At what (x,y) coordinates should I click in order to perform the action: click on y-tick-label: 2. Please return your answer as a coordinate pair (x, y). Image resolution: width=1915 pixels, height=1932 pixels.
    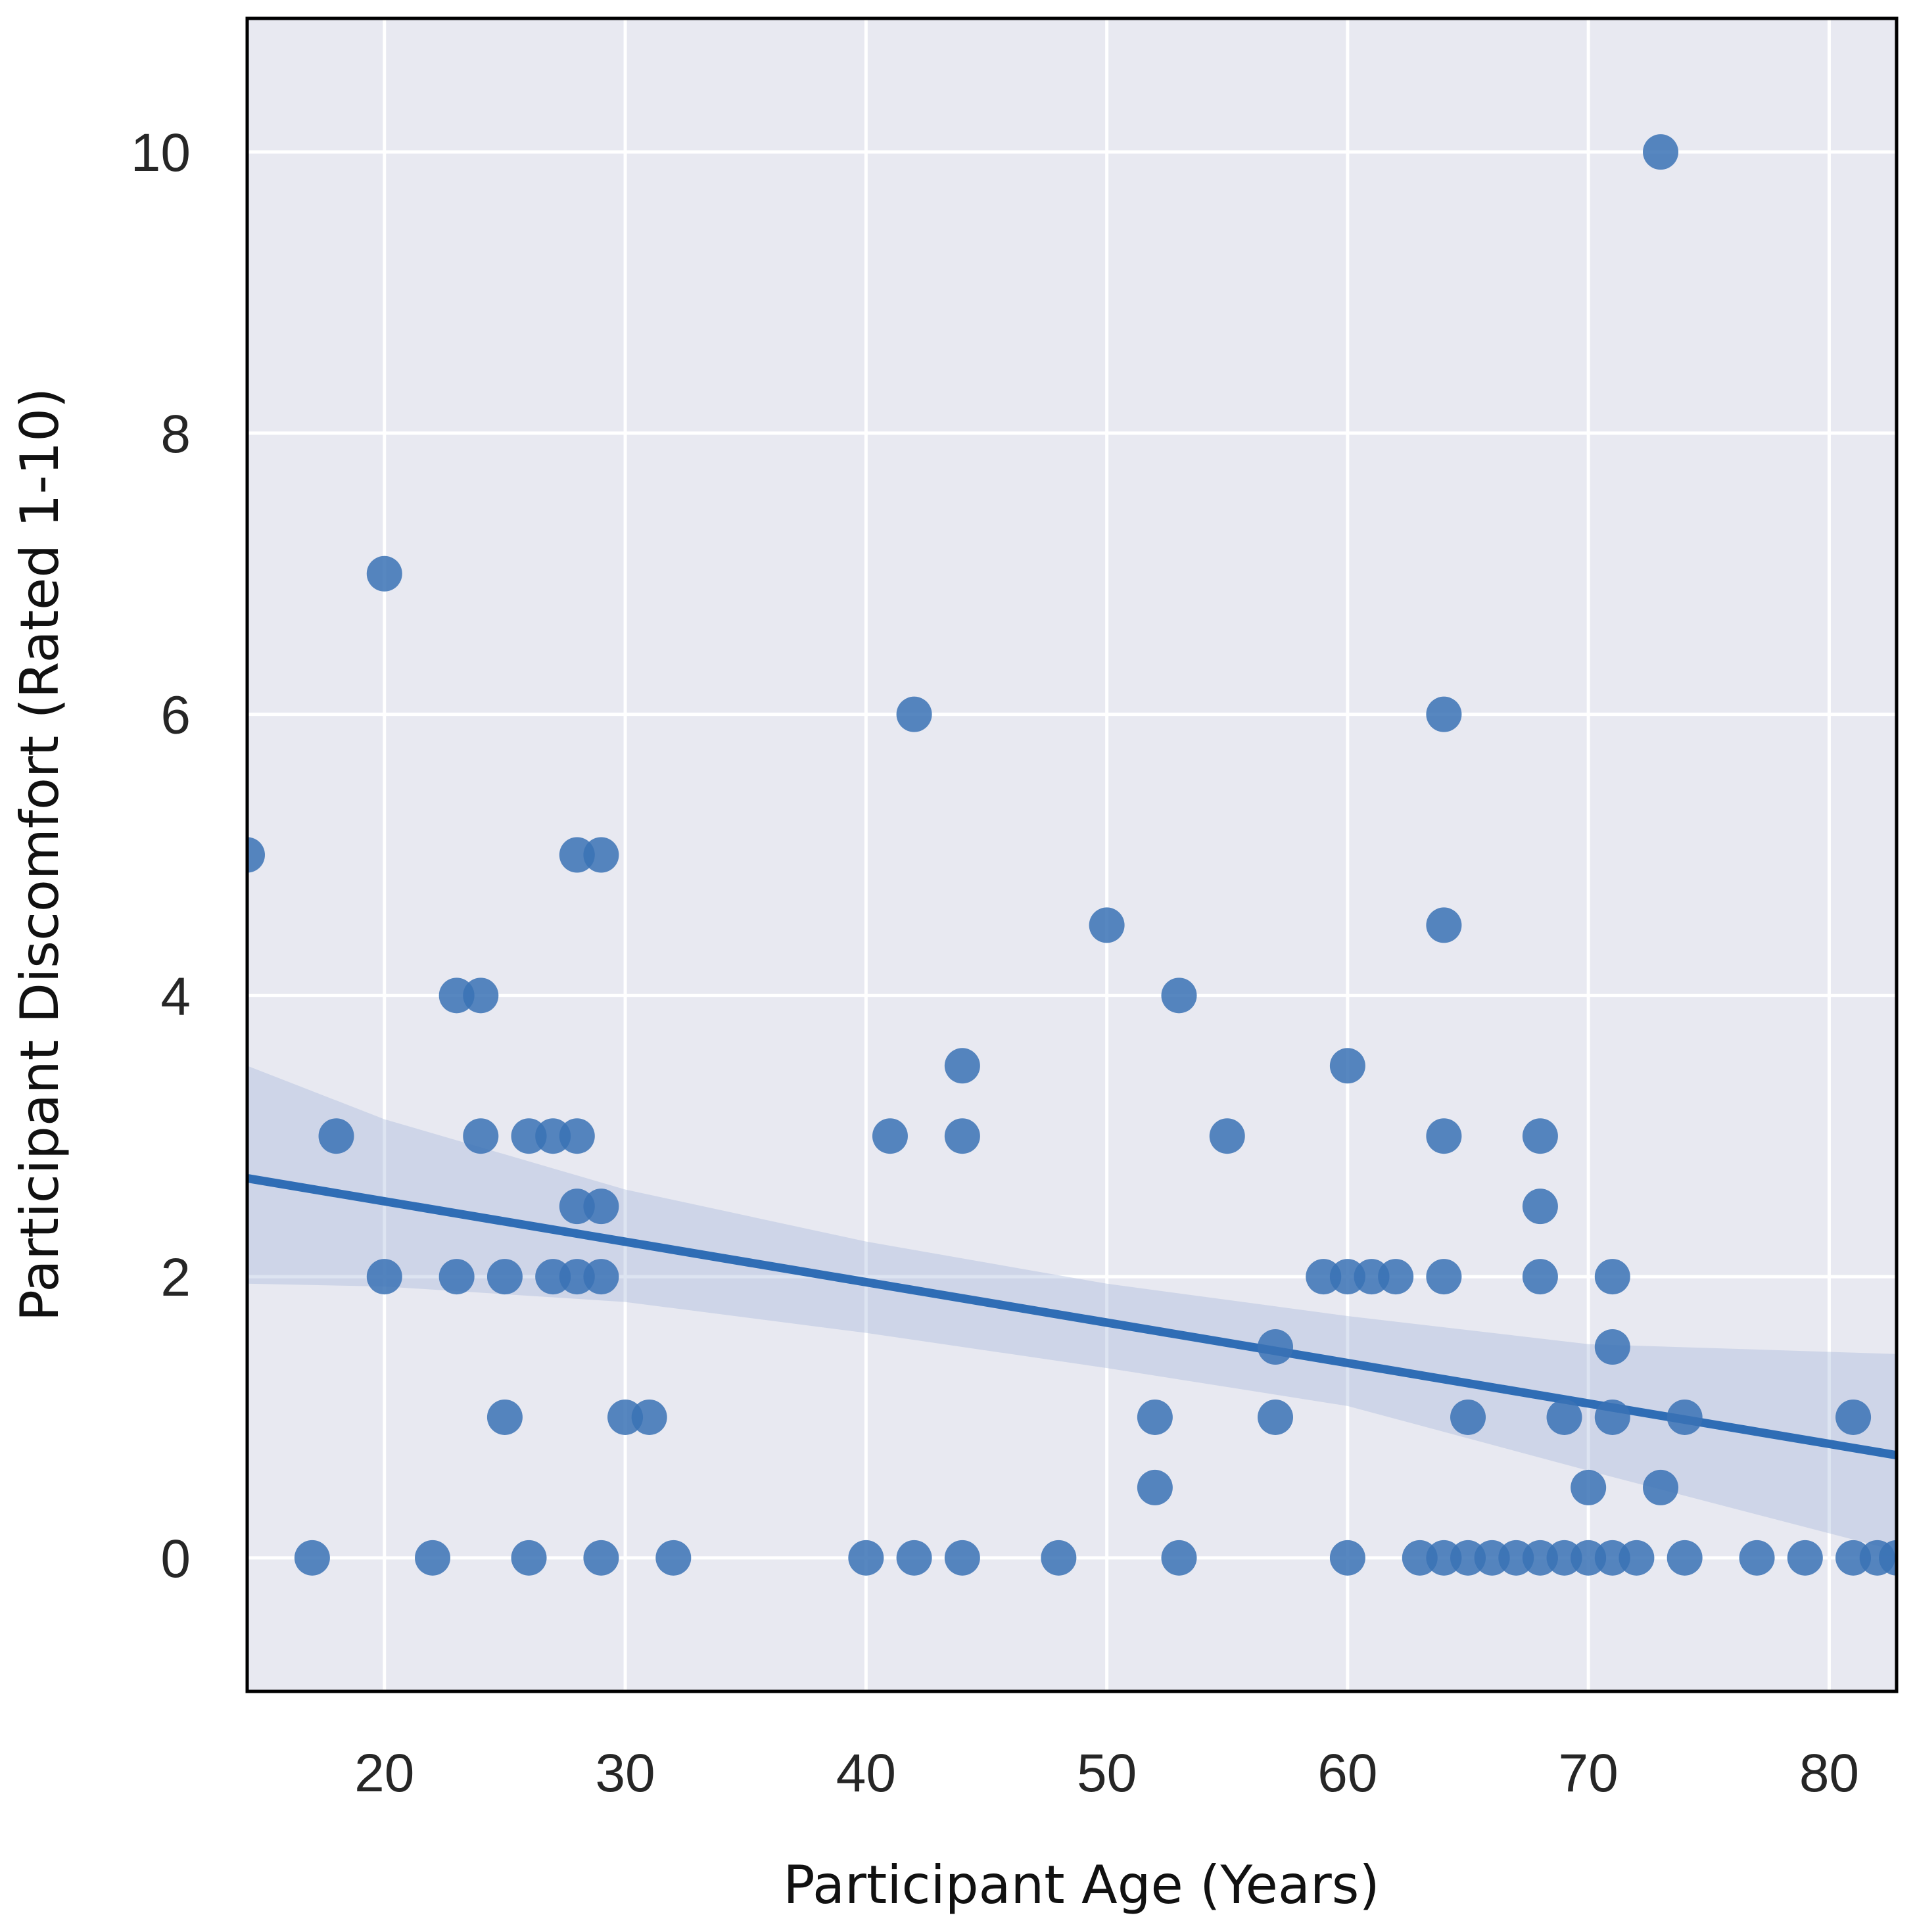
    Looking at the image, I should click on (175, 1278).